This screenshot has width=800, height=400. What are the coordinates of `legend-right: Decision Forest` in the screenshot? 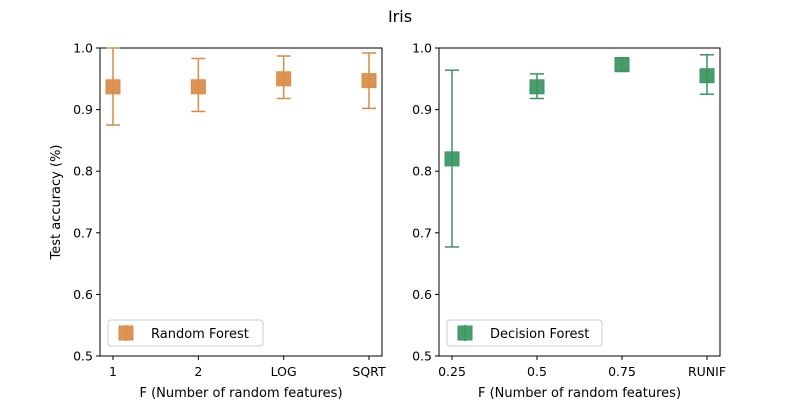 It's located at (524, 333).